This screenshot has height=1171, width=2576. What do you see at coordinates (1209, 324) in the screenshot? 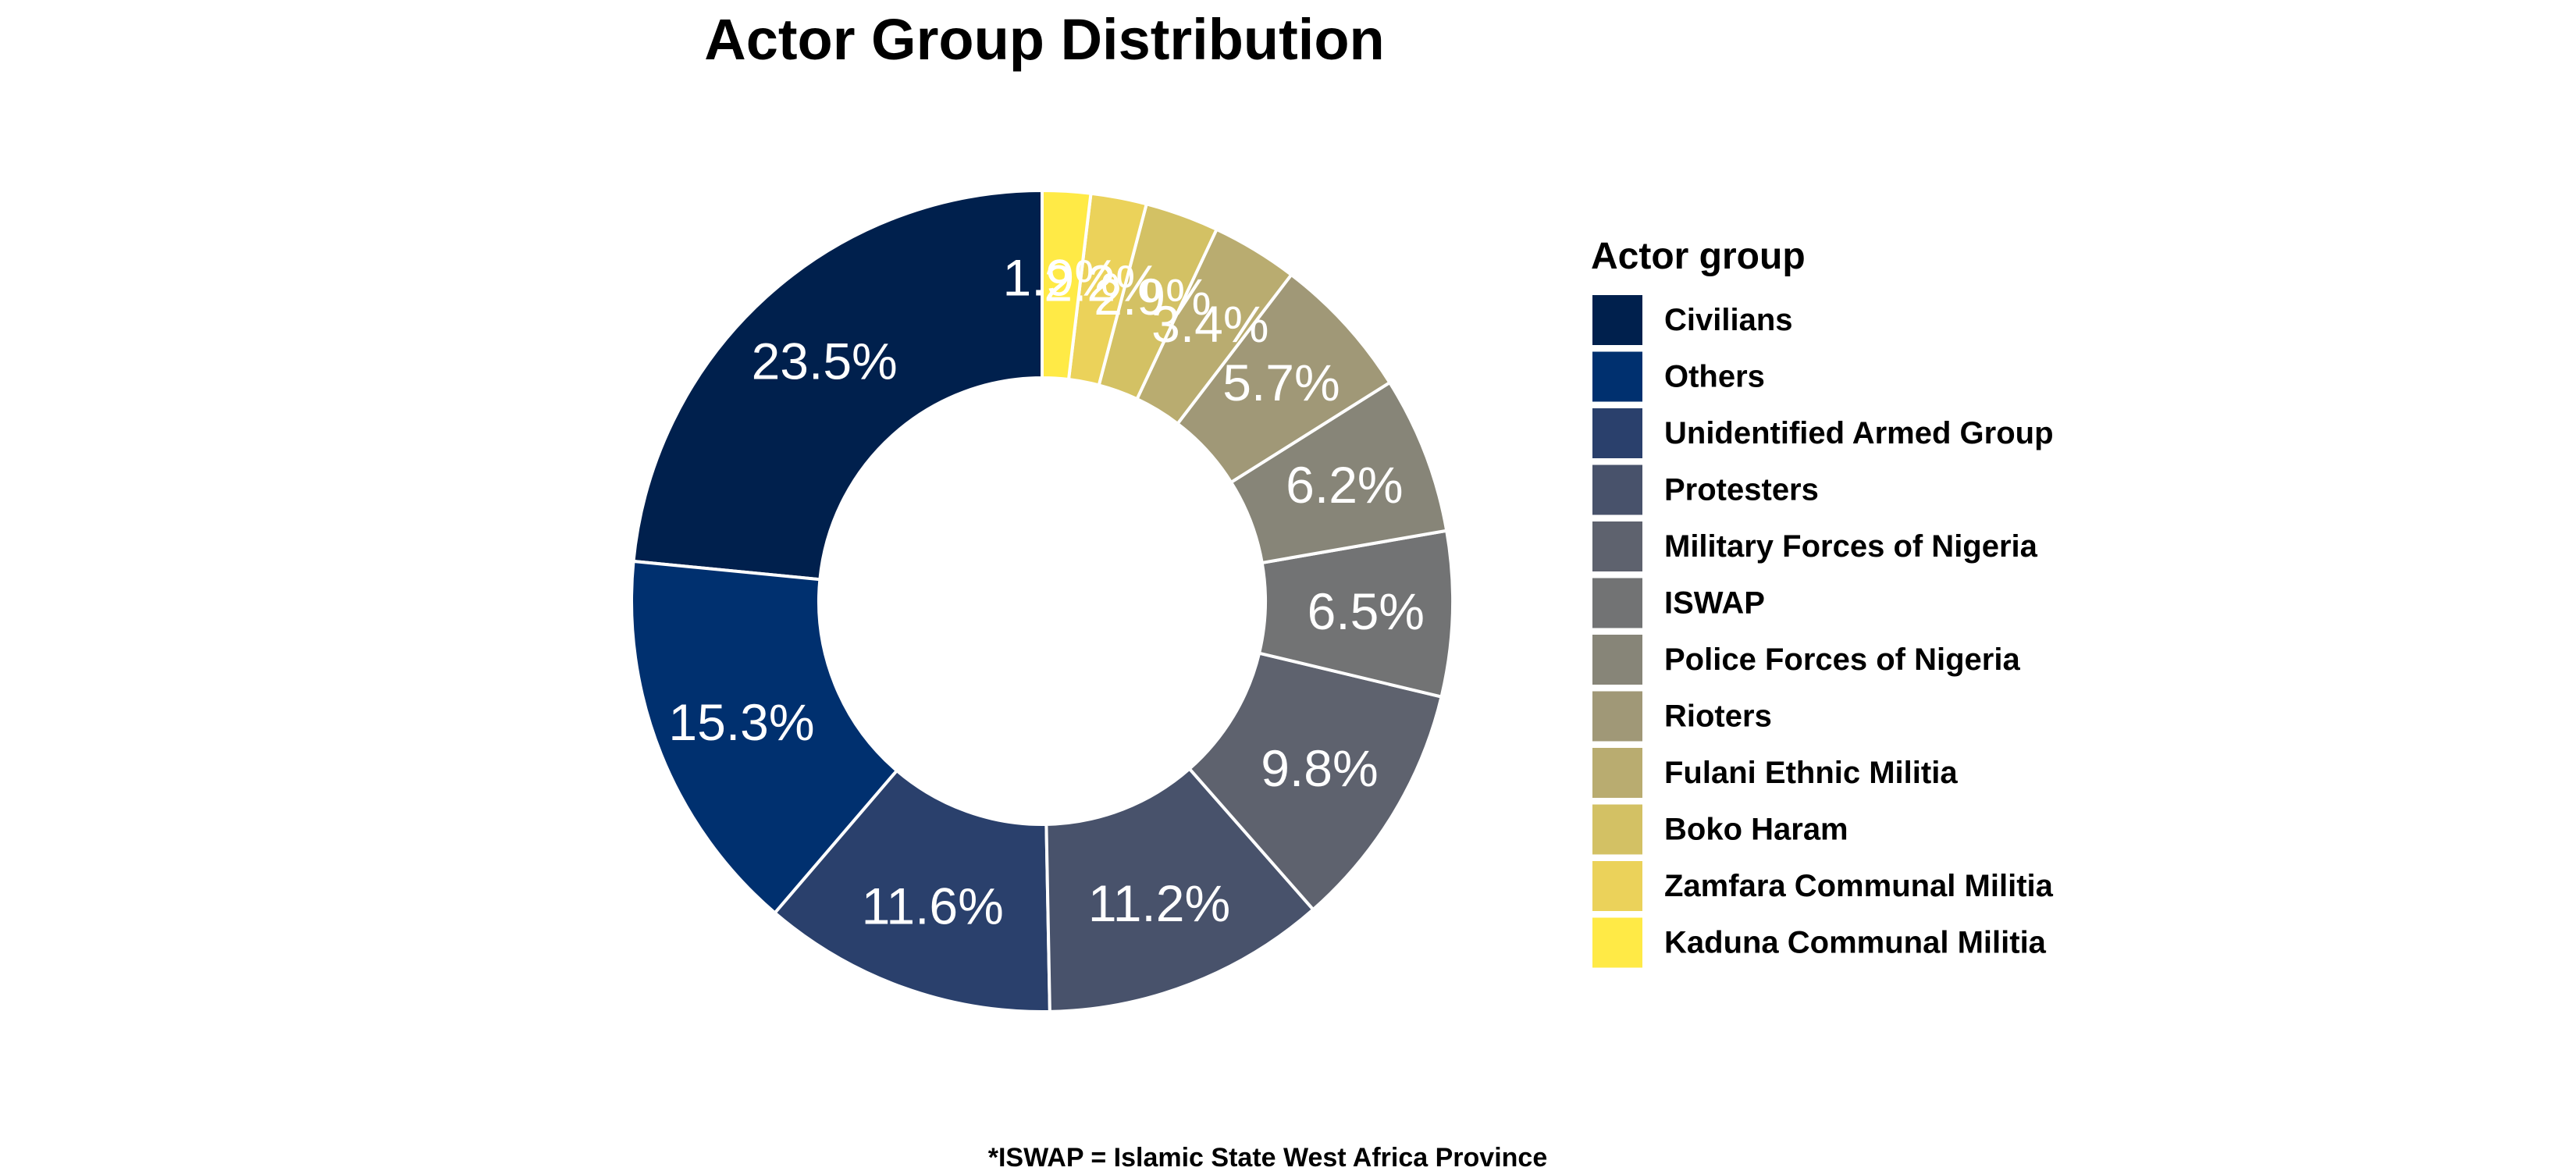
I see `slice-label: 3.4%` at bounding box center [1209, 324].